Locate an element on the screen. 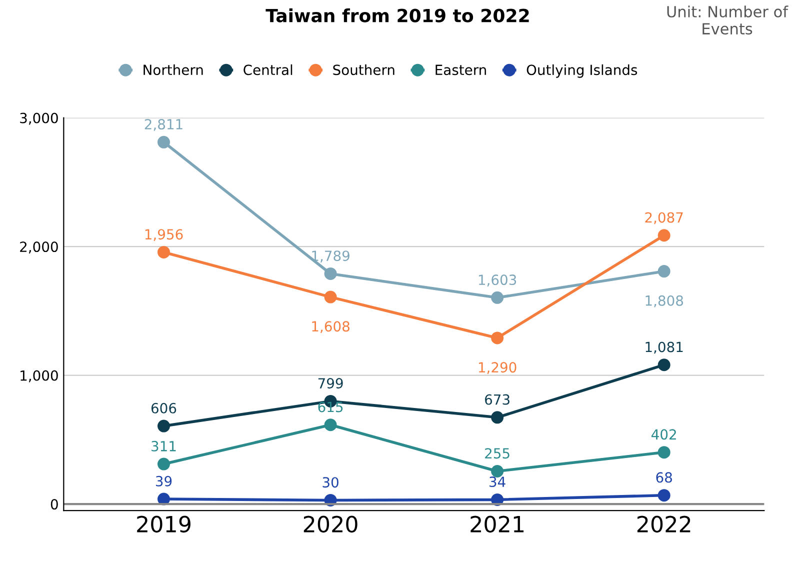  data-label: 799 is located at coordinates (330, 383).